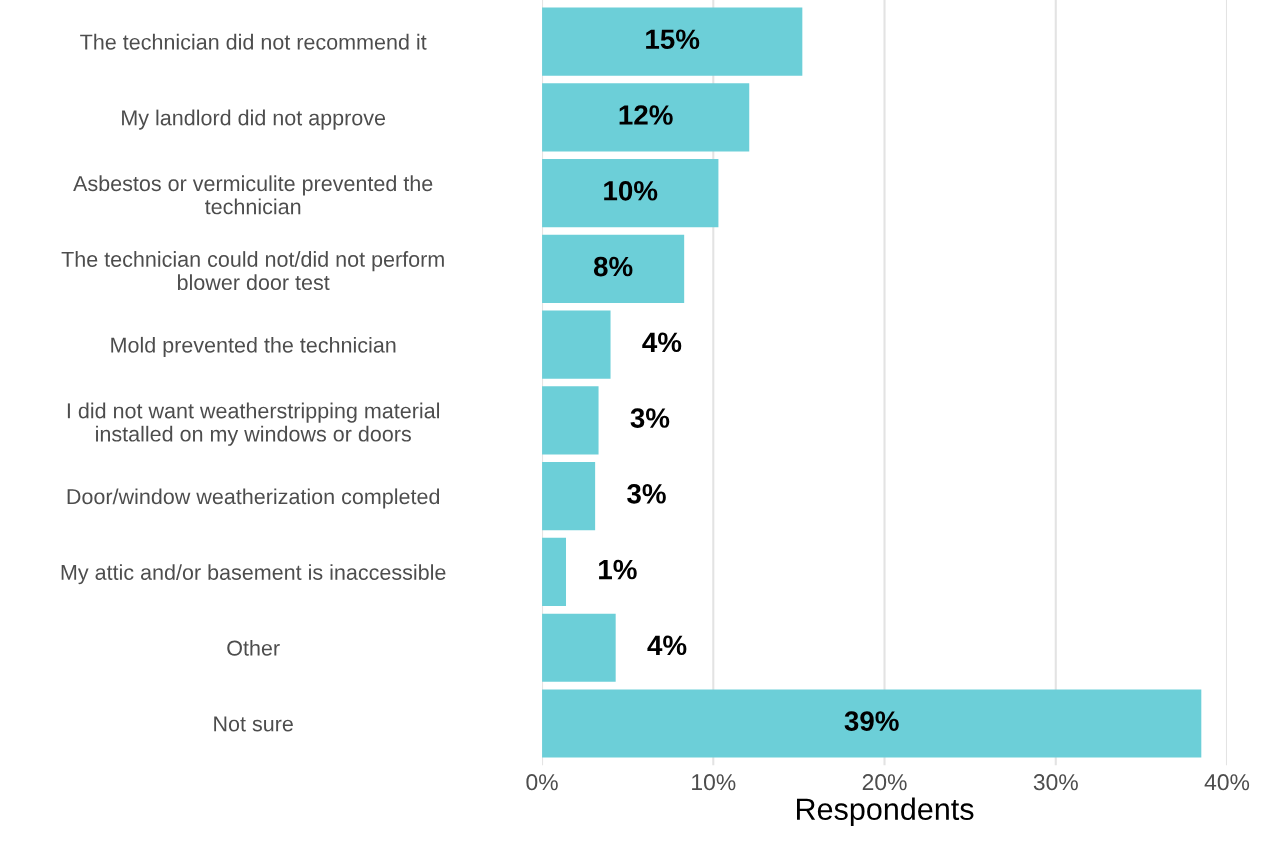 This screenshot has height=853, width=1276. What do you see at coordinates (1227, 782) in the screenshot?
I see `x-tick-label: 40%` at bounding box center [1227, 782].